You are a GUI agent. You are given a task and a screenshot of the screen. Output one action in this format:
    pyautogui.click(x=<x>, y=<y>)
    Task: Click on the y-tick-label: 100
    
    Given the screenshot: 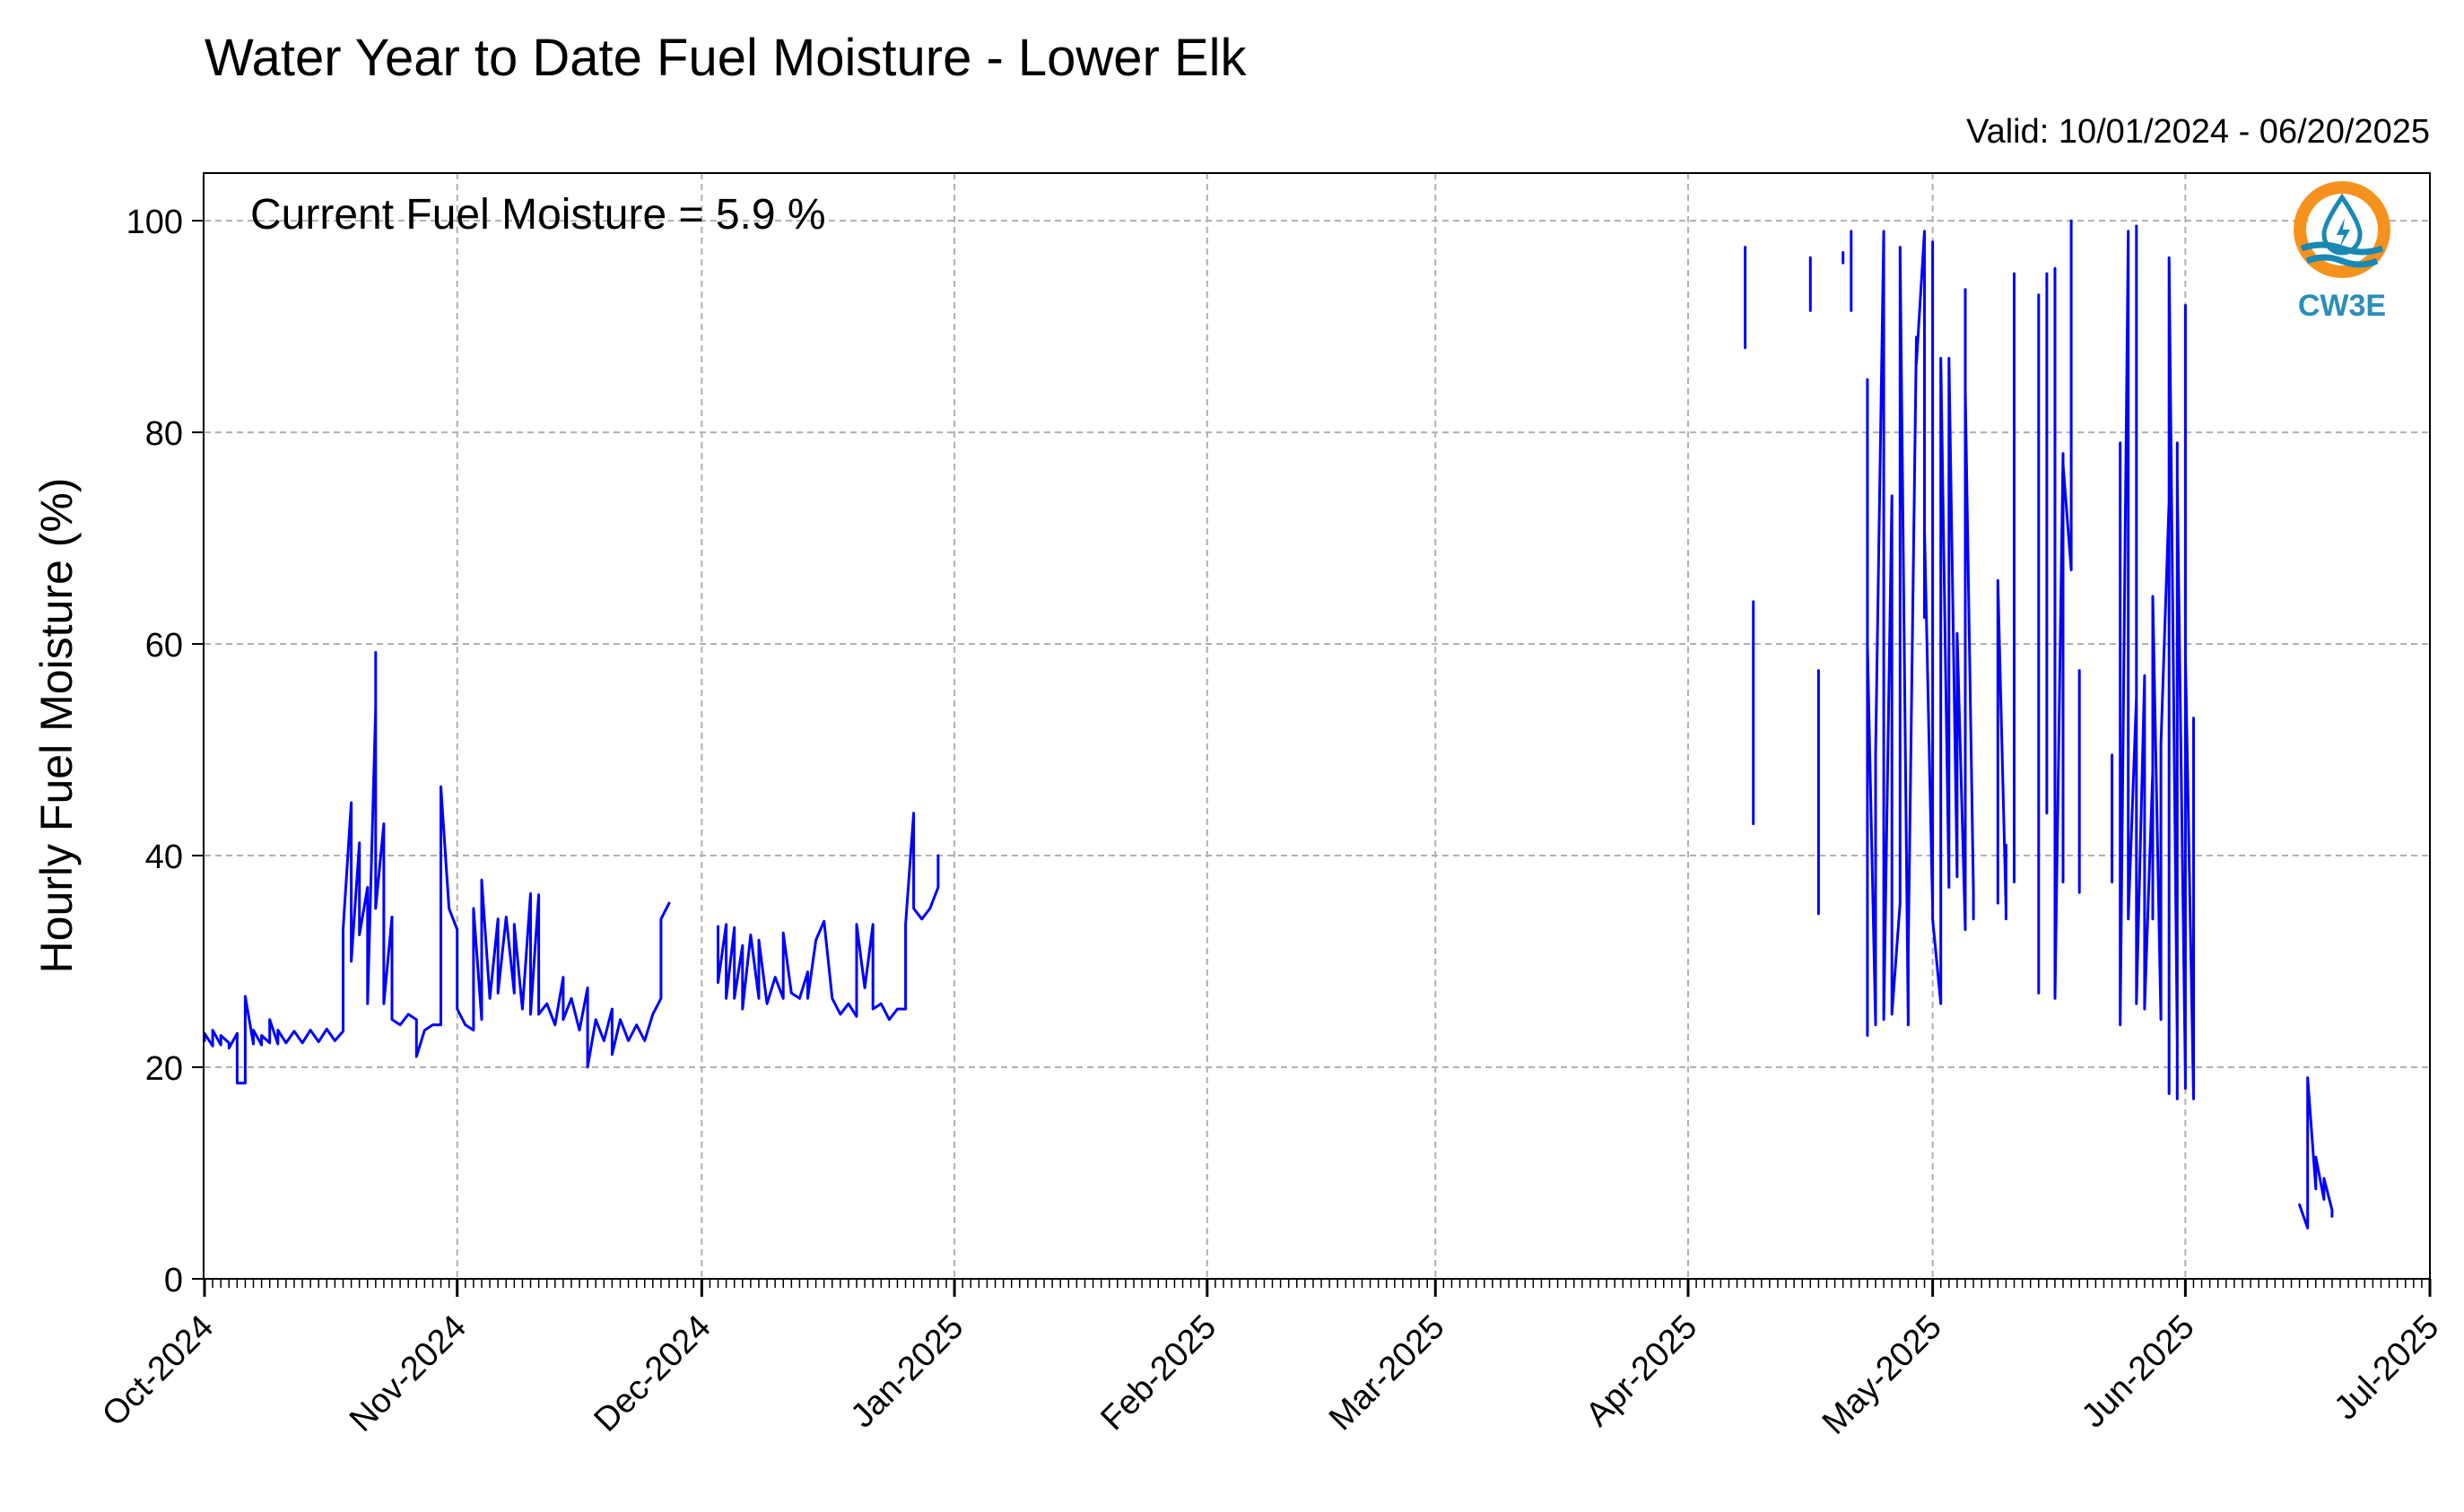 What is the action you would take?
    pyautogui.click(x=154, y=222)
    